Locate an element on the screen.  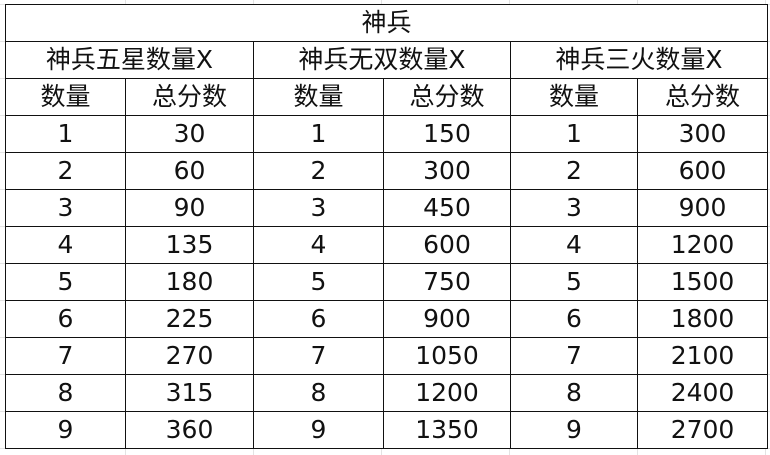
table-cell: 2100 is located at coordinates (702, 356).